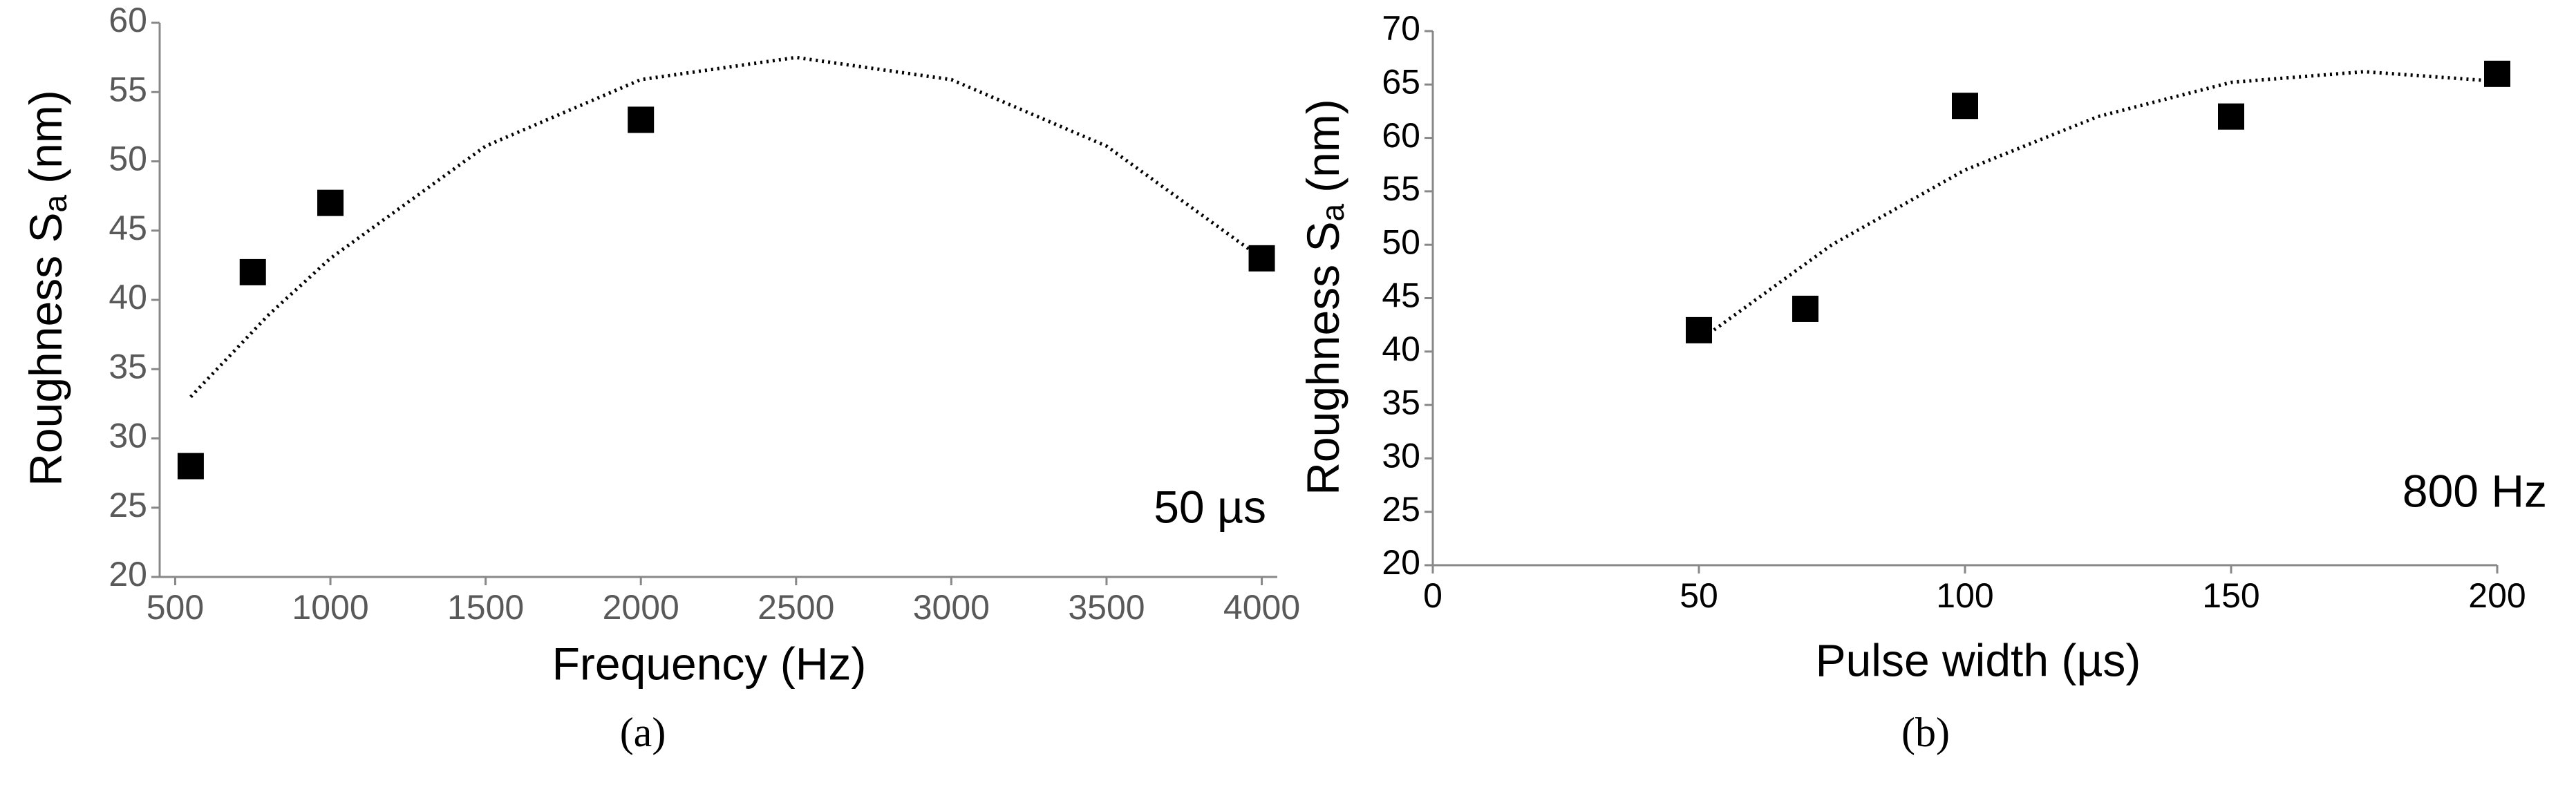 The image size is (2576, 787). I want to click on x-axis-title: Pulse width (µs), so click(1978, 659).